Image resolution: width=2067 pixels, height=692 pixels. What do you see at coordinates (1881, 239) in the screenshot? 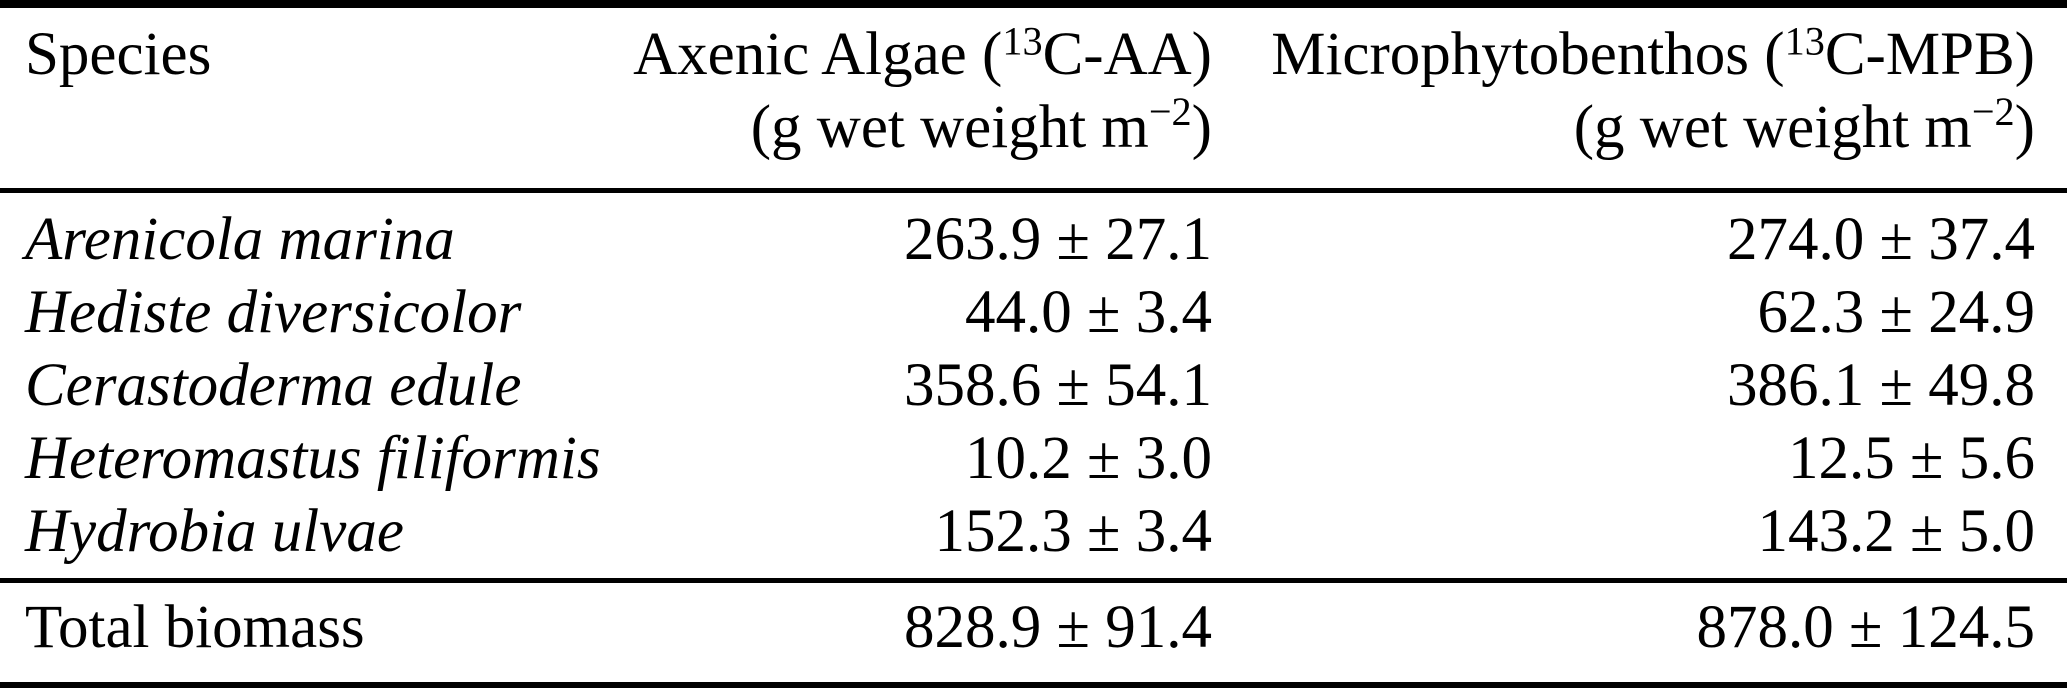
I see `microphytobenthos-value: 274.0 ± 37.4` at bounding box center [1881, 239].